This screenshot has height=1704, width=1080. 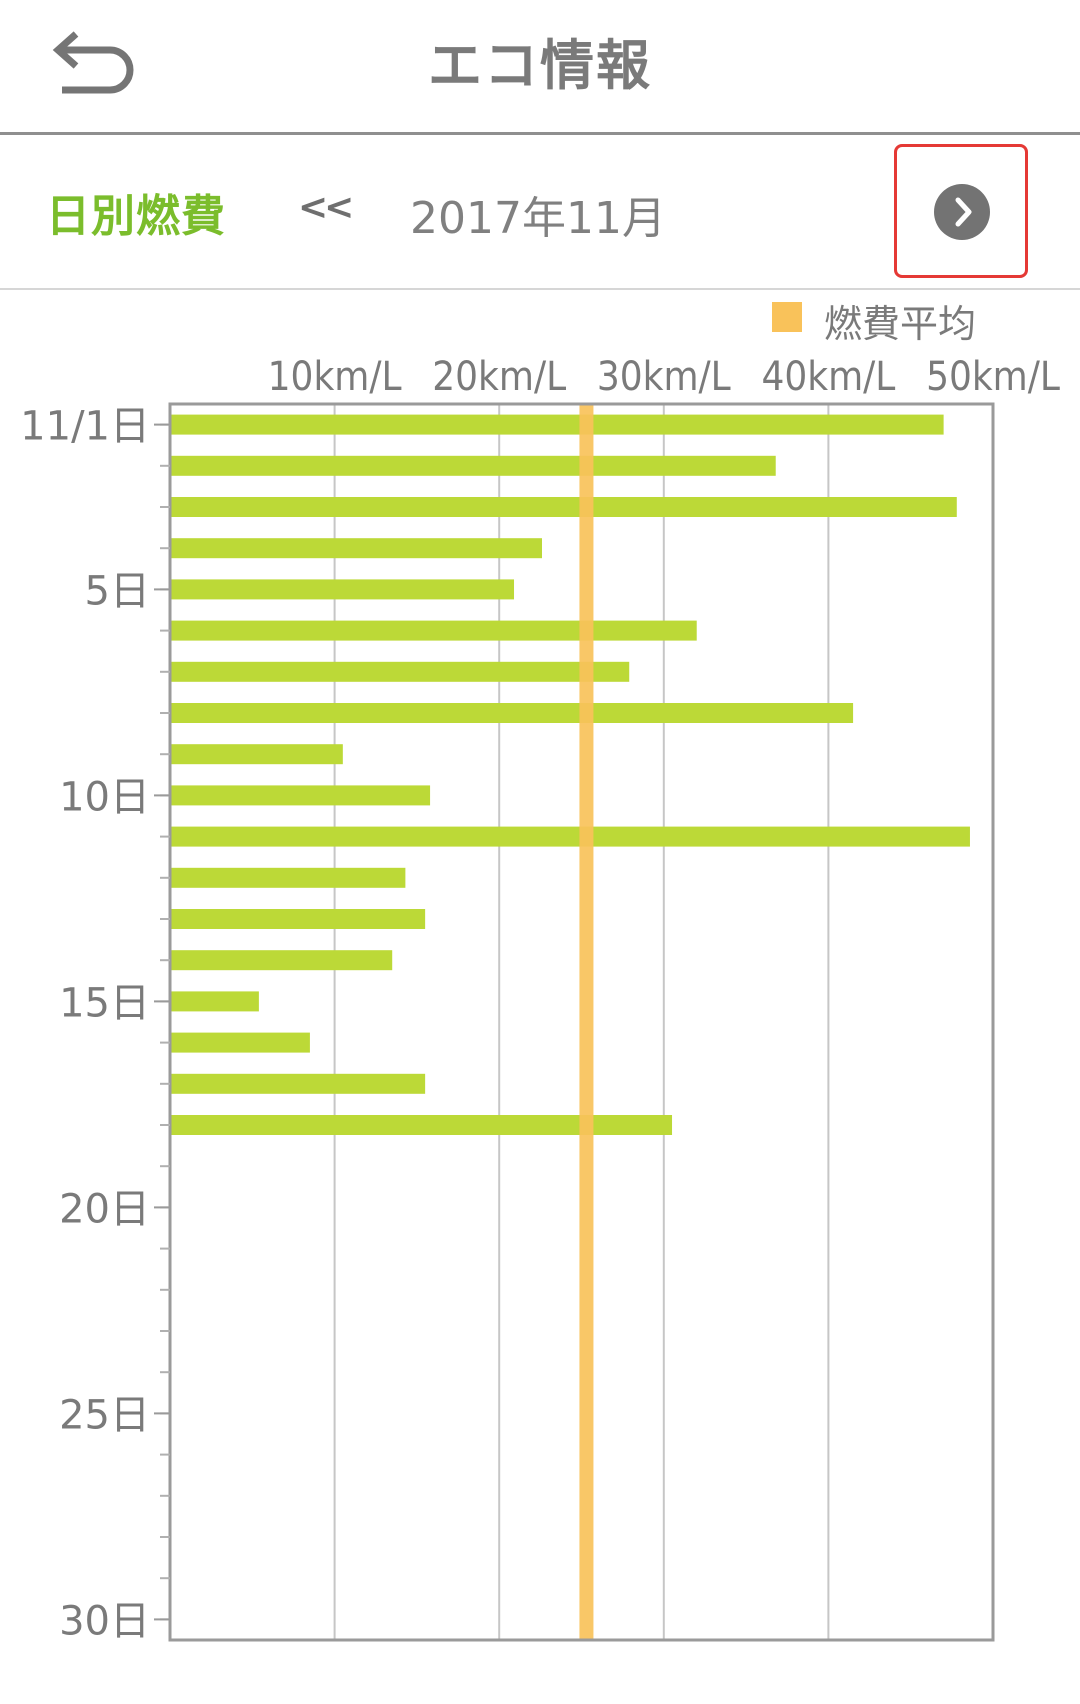 I want to click on next-month-button, so click(x=961, y=211).